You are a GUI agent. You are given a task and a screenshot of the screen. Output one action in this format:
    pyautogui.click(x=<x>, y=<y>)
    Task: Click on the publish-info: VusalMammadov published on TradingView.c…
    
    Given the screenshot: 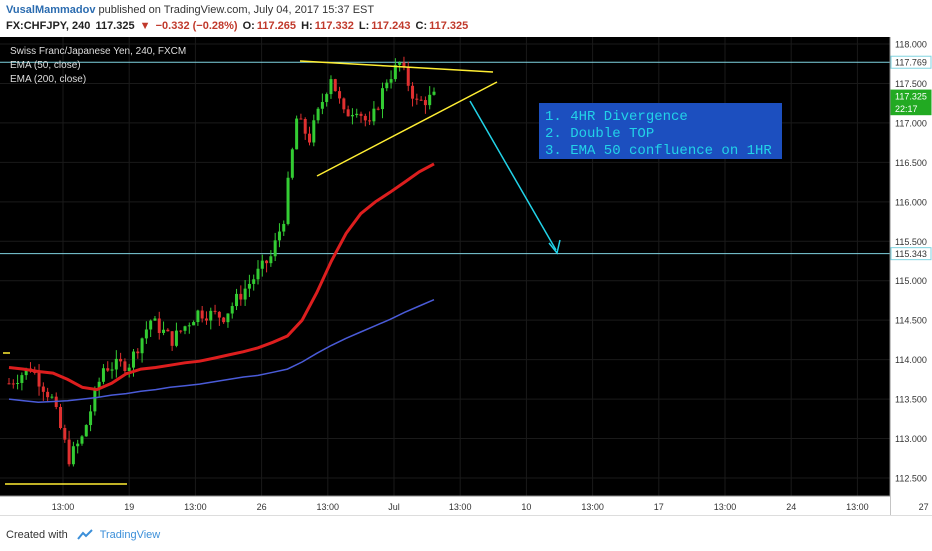 What is the action you would take?
    pyautogui.click(x=190, y=10)
    